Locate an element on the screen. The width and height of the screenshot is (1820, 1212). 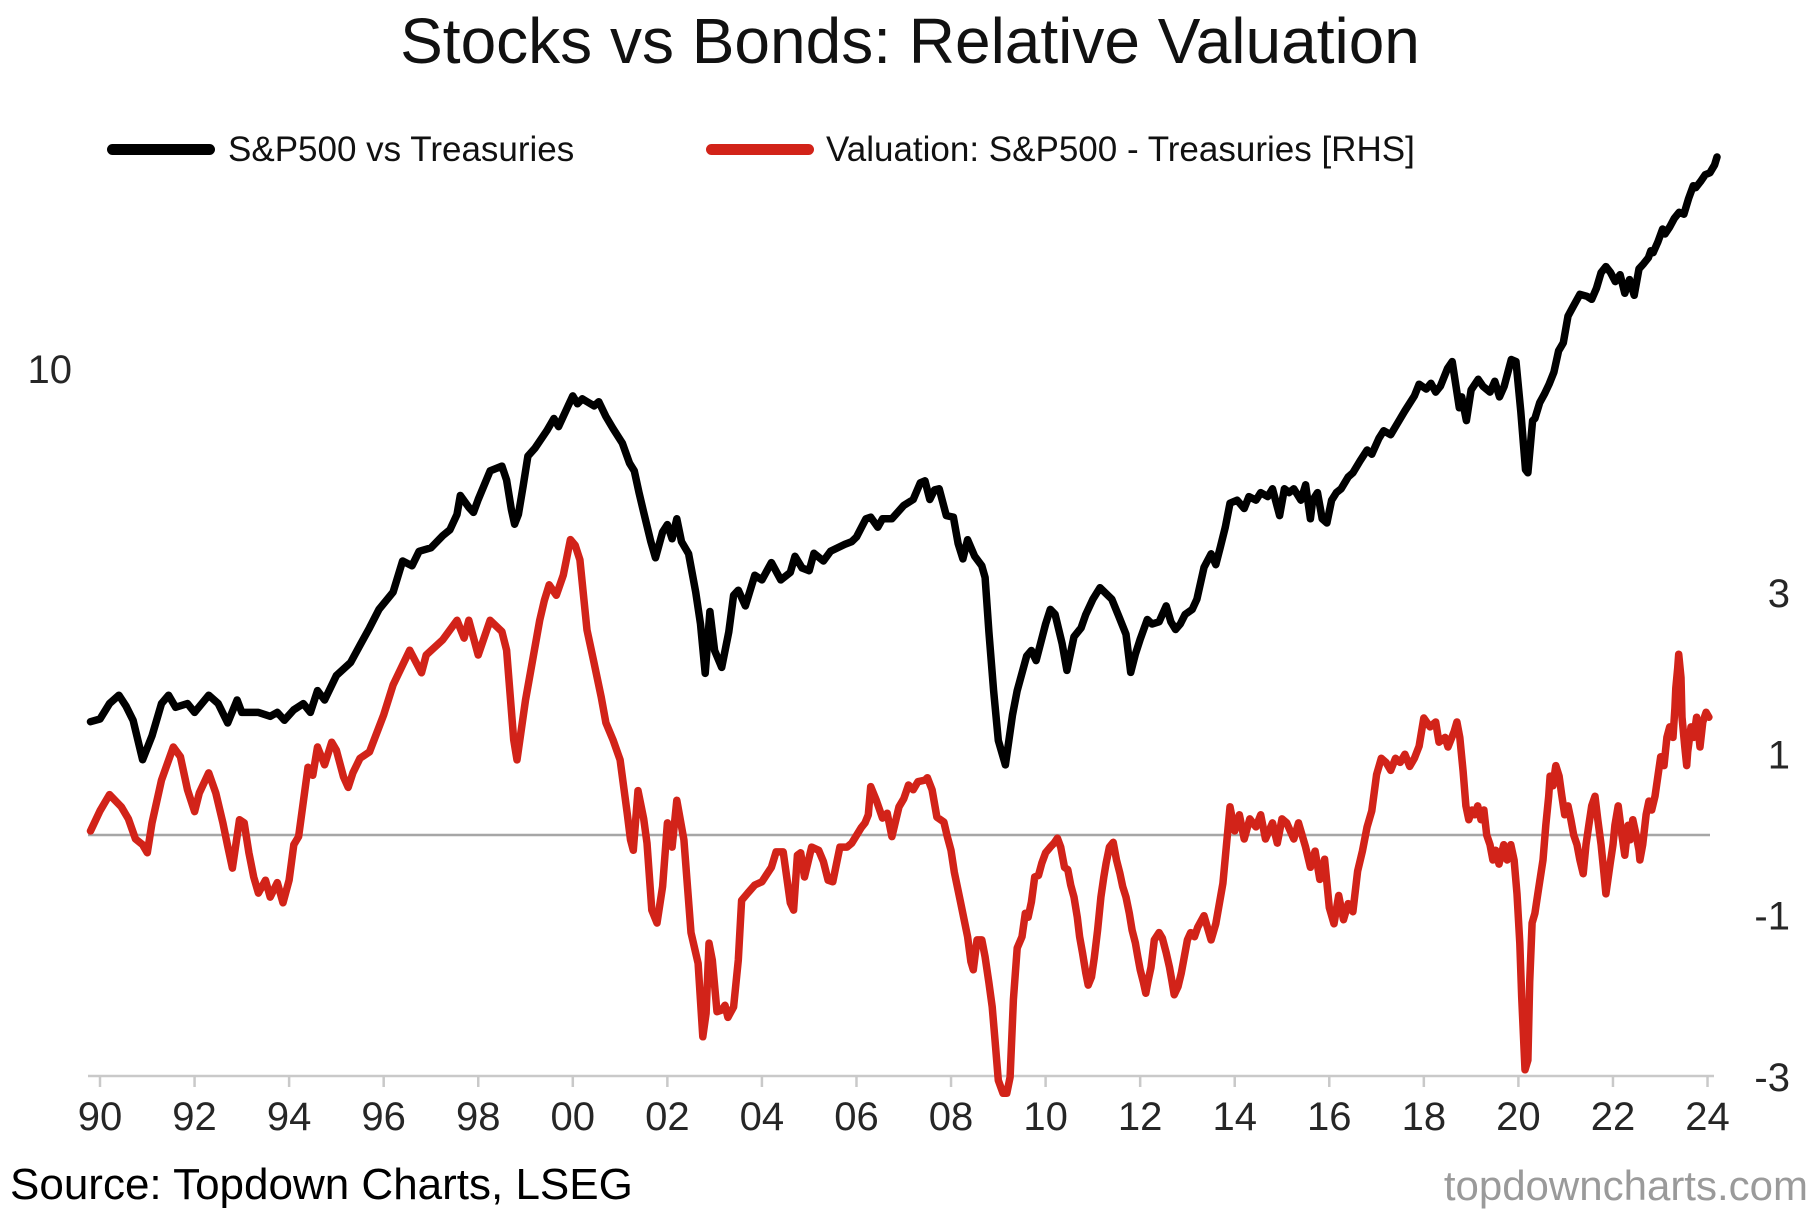
x-tick-label: 90 is located at coordinates (100, 1117).